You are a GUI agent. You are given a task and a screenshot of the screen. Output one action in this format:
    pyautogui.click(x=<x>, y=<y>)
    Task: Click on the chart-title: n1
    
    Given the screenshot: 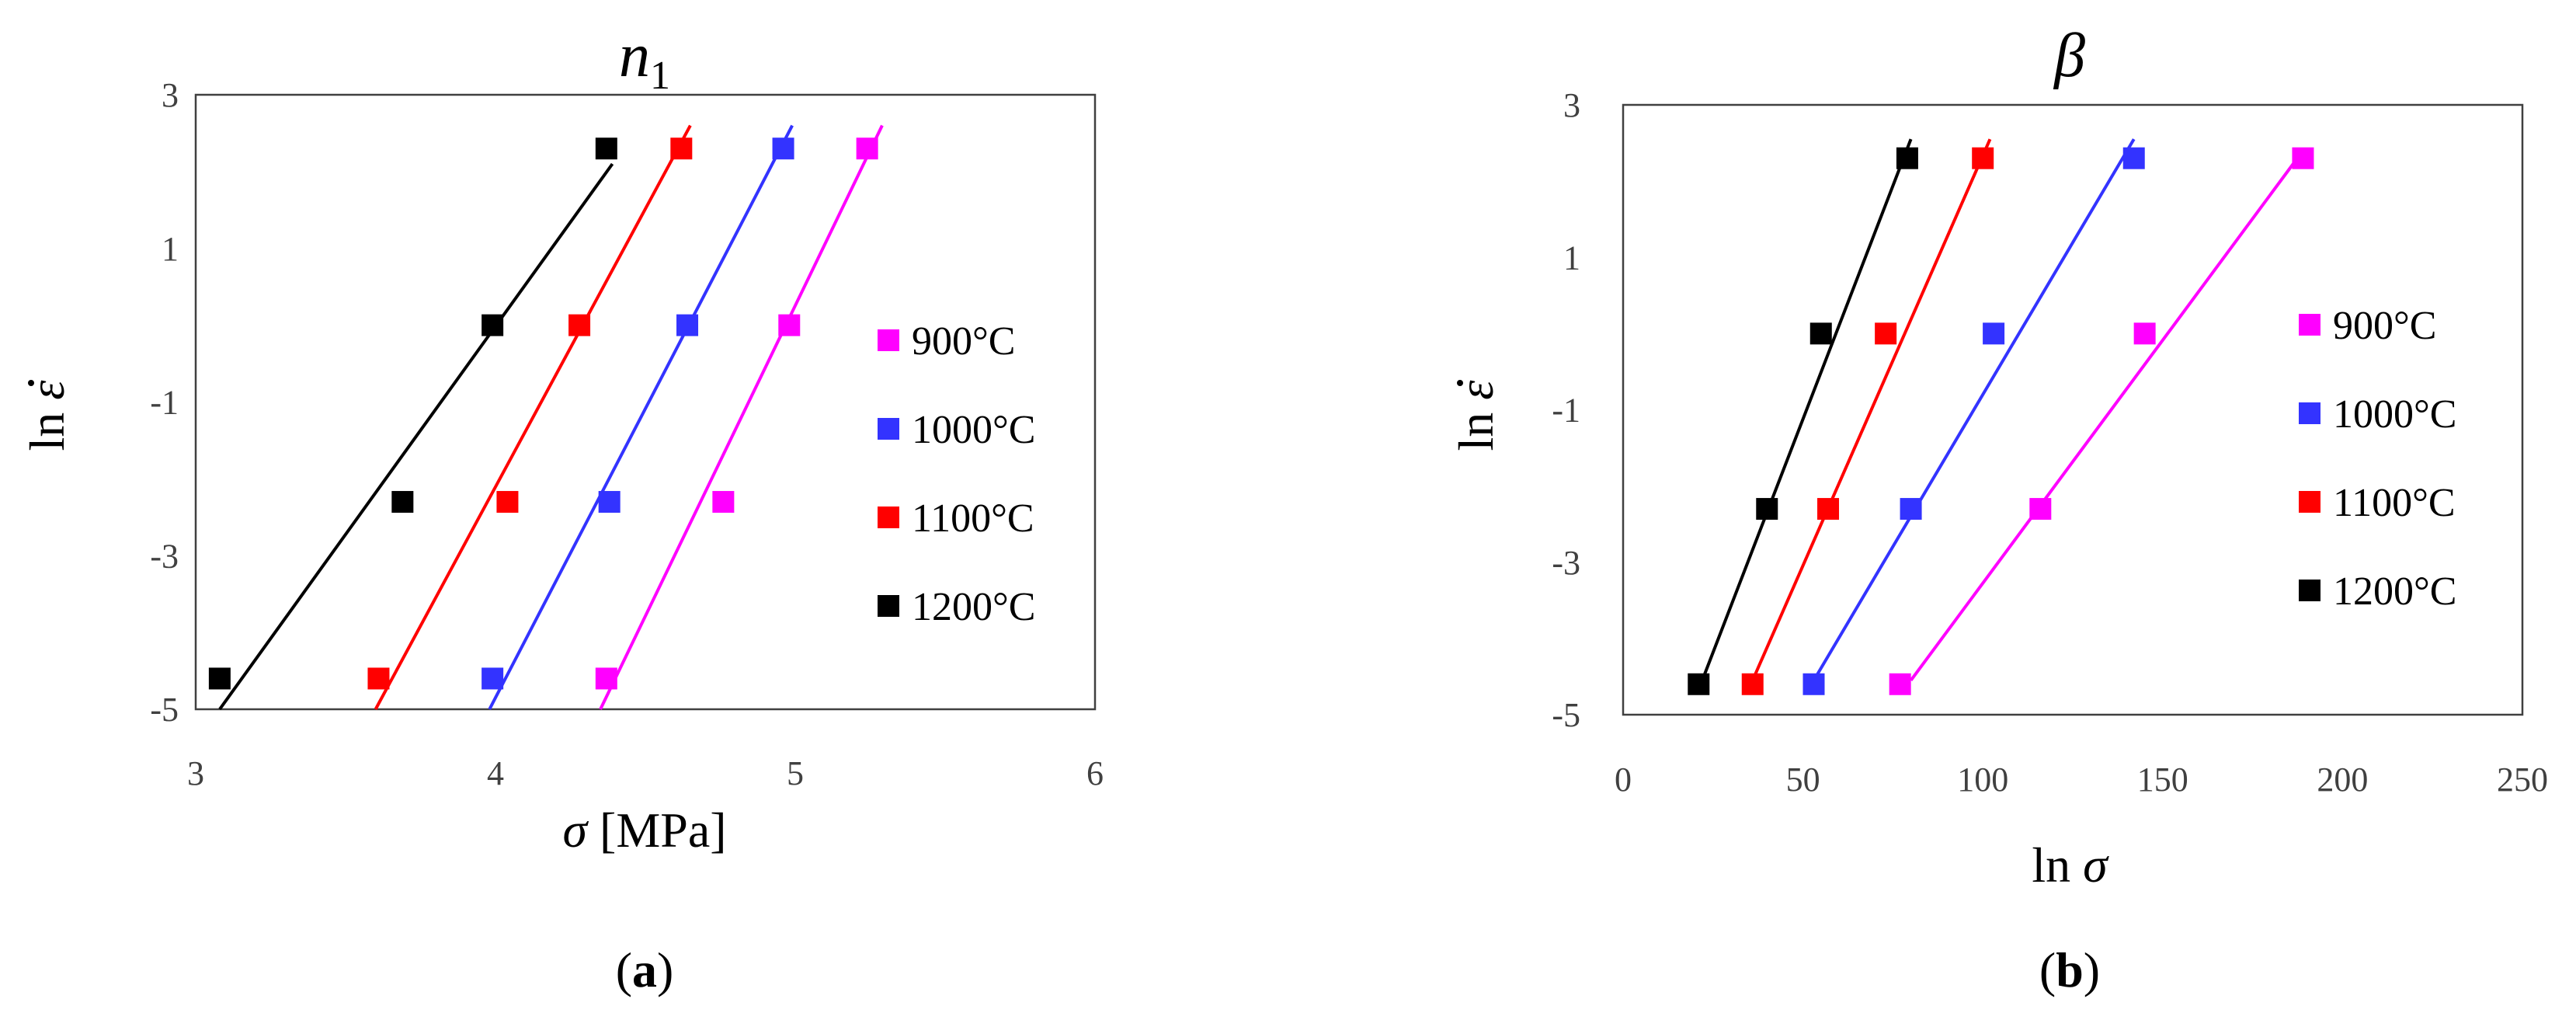 What is the action you would take?
    pyautogui.click(x=644, y=60)
    